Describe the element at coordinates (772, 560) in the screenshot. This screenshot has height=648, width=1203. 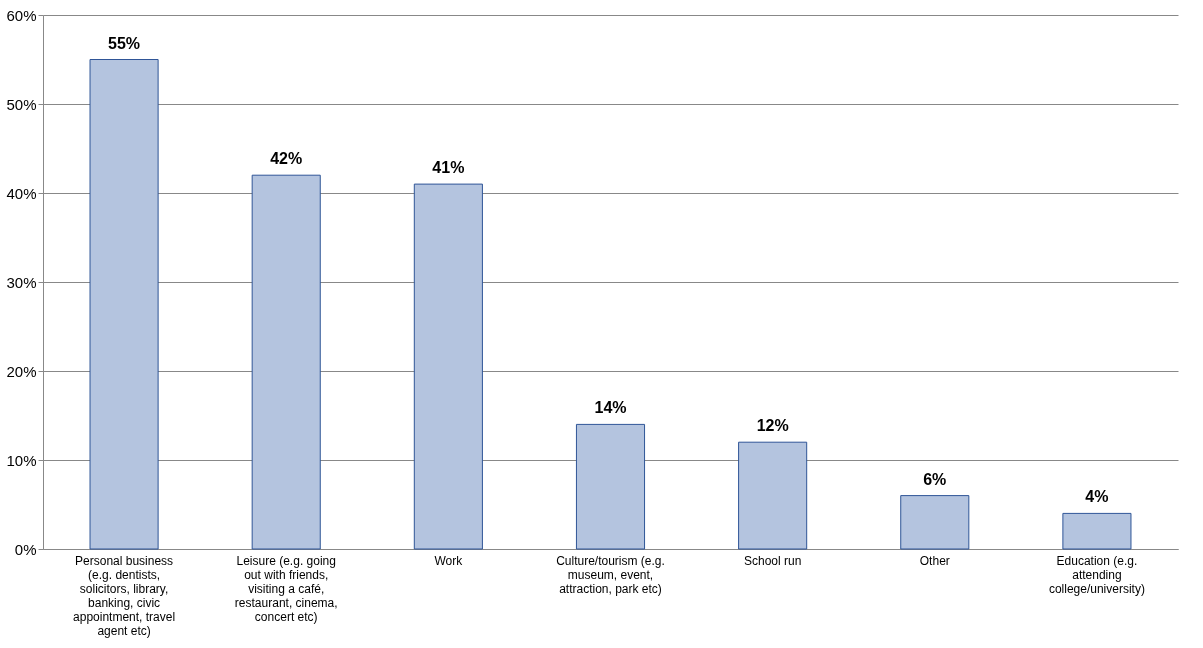
I see `x-tick-label: School run` at that location.